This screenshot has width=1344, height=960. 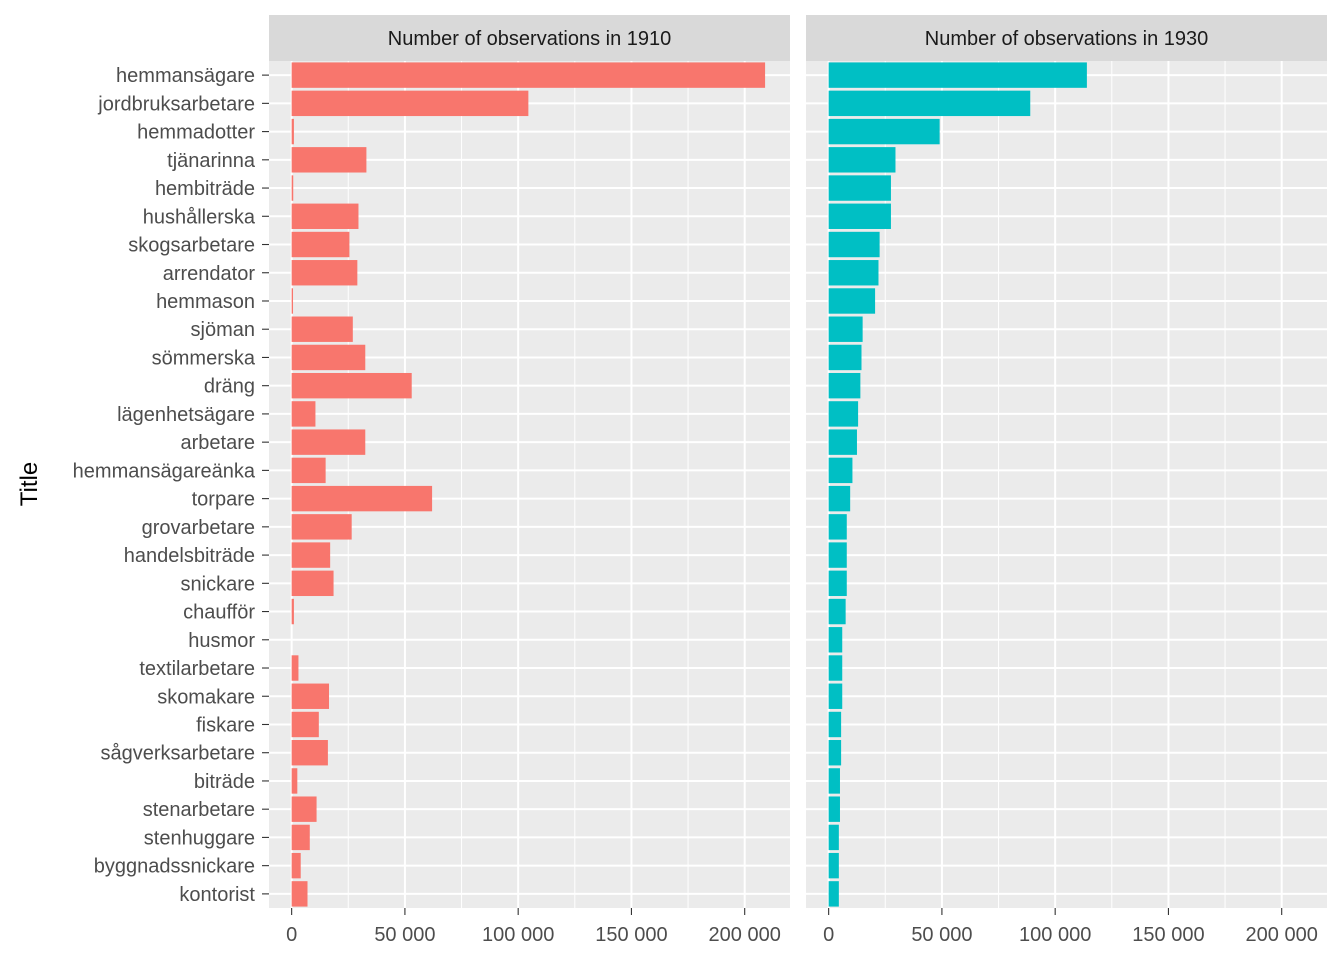 I want to click on facet-strip-title: Number of observations in 1910, so click(x=530, y=39).